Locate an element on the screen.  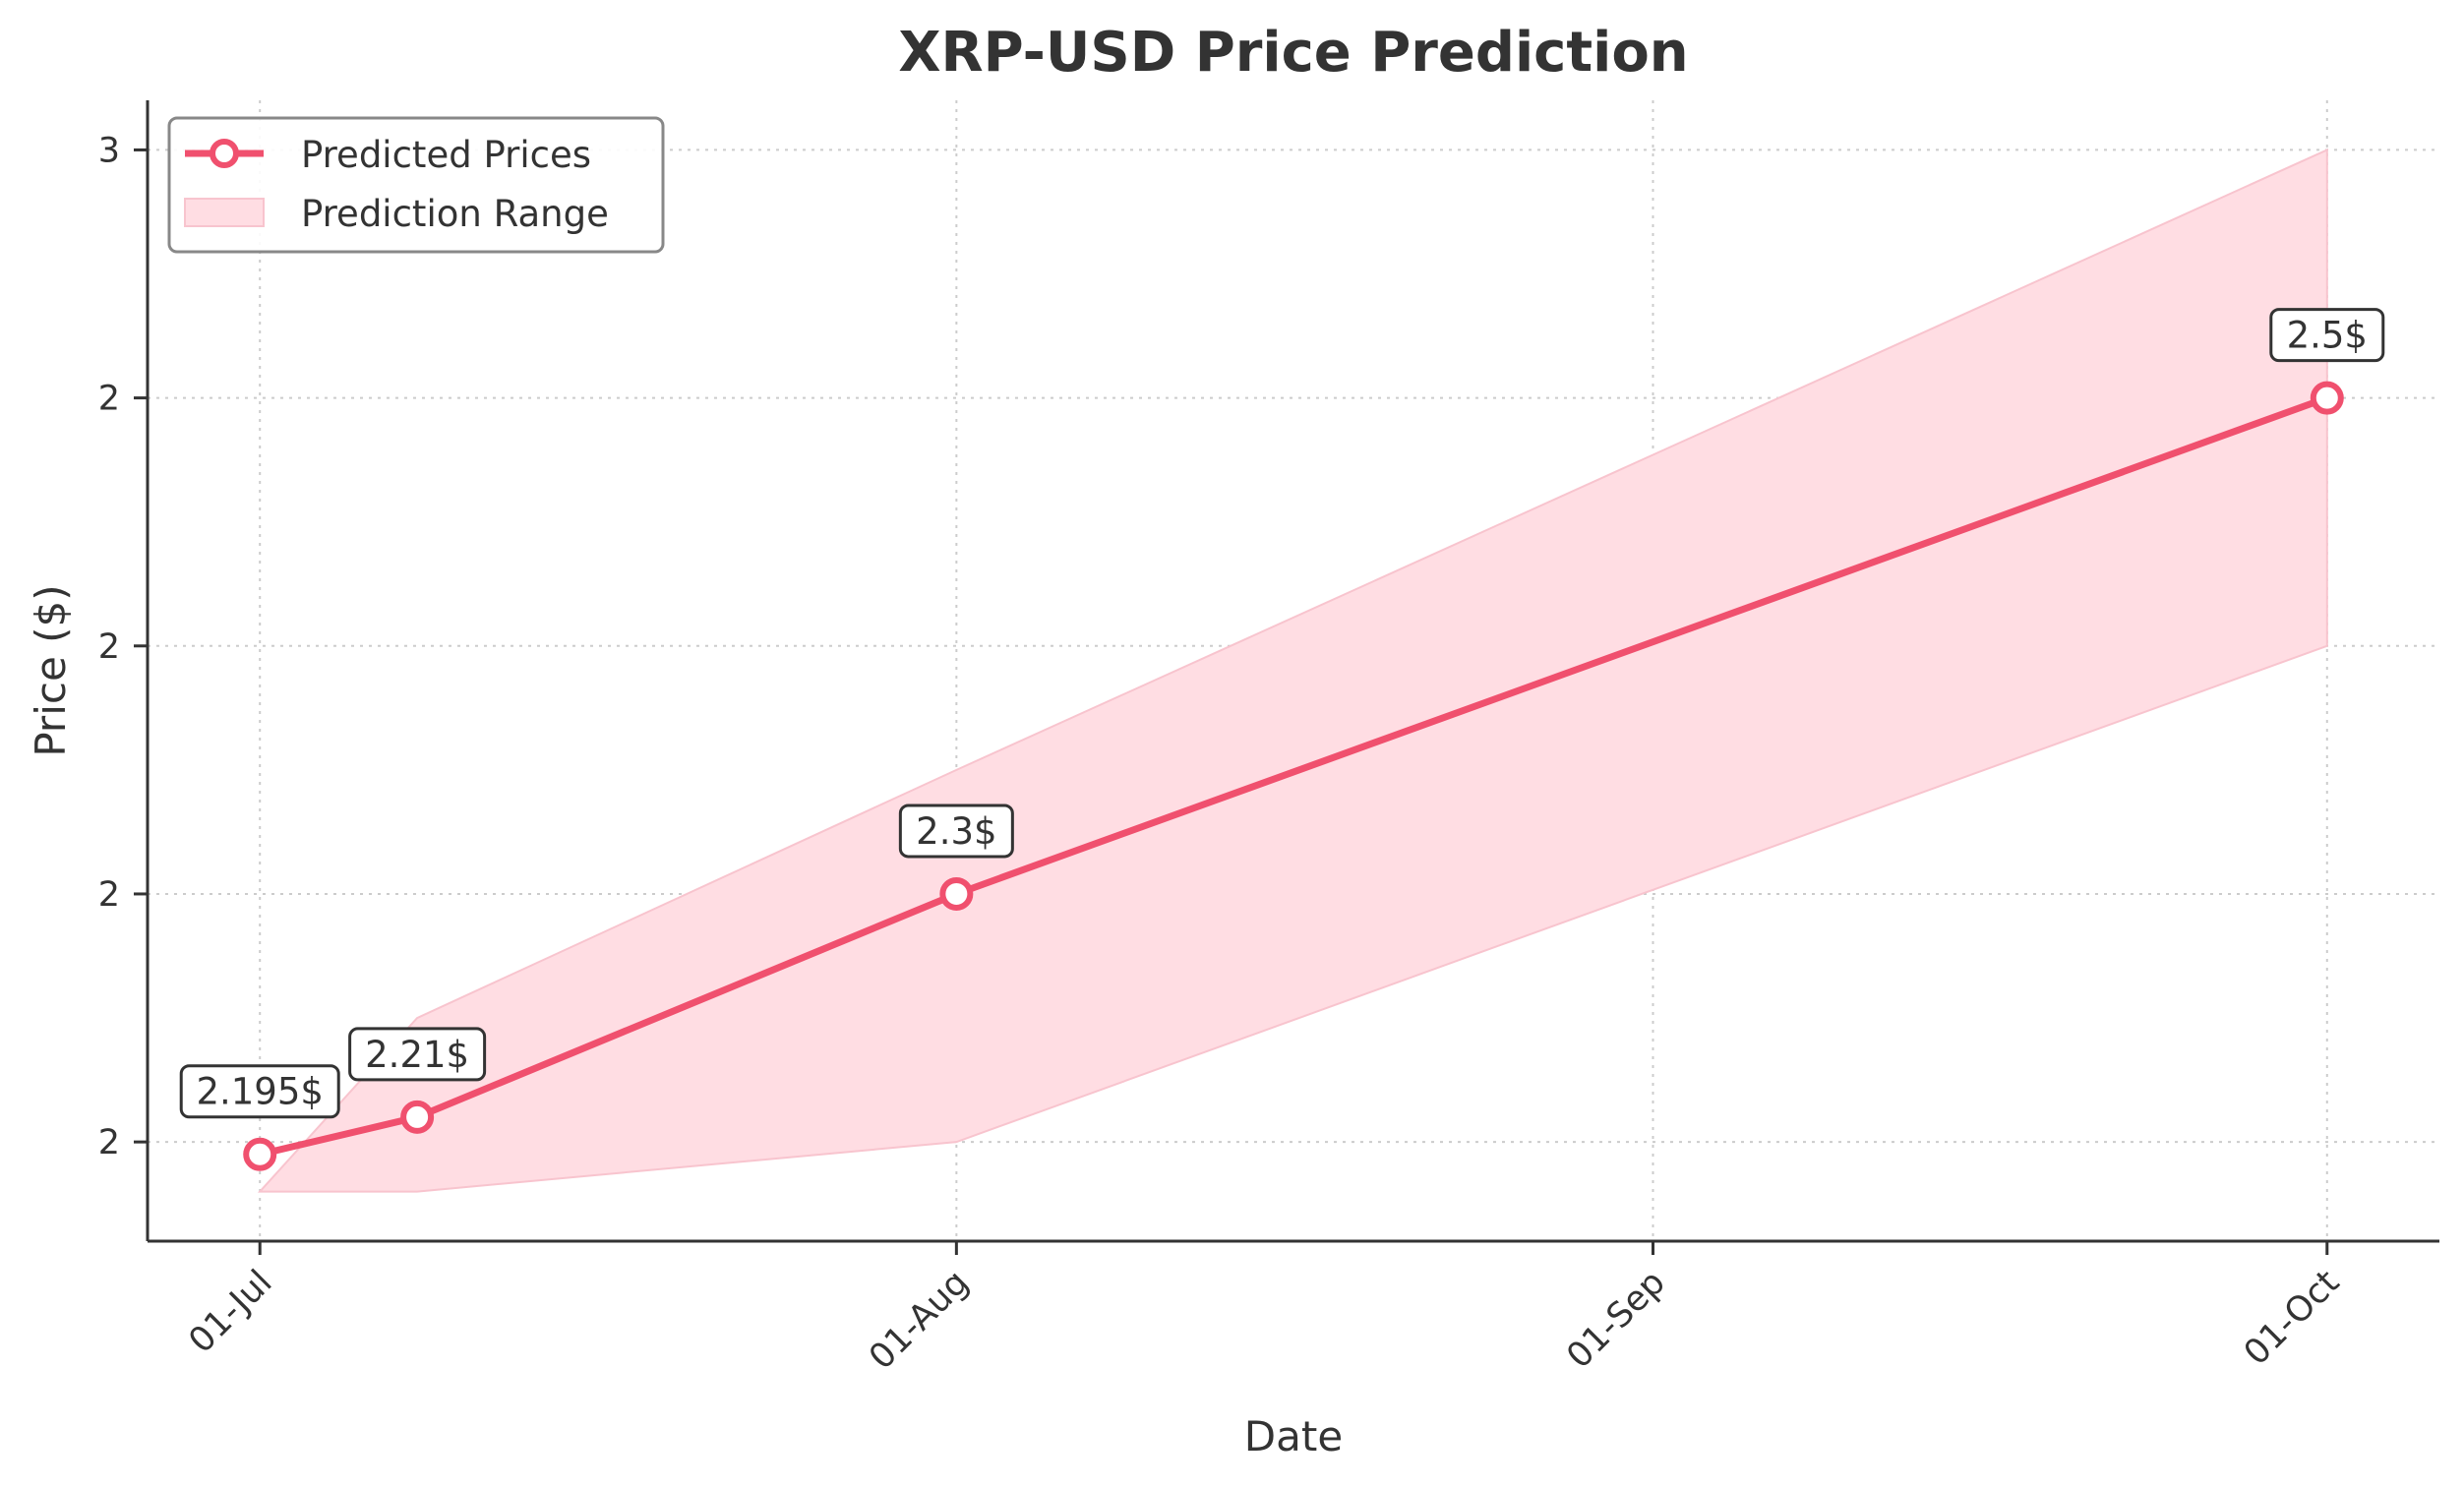
x-axis-label: Date is located at coordinates (1293, 1436).